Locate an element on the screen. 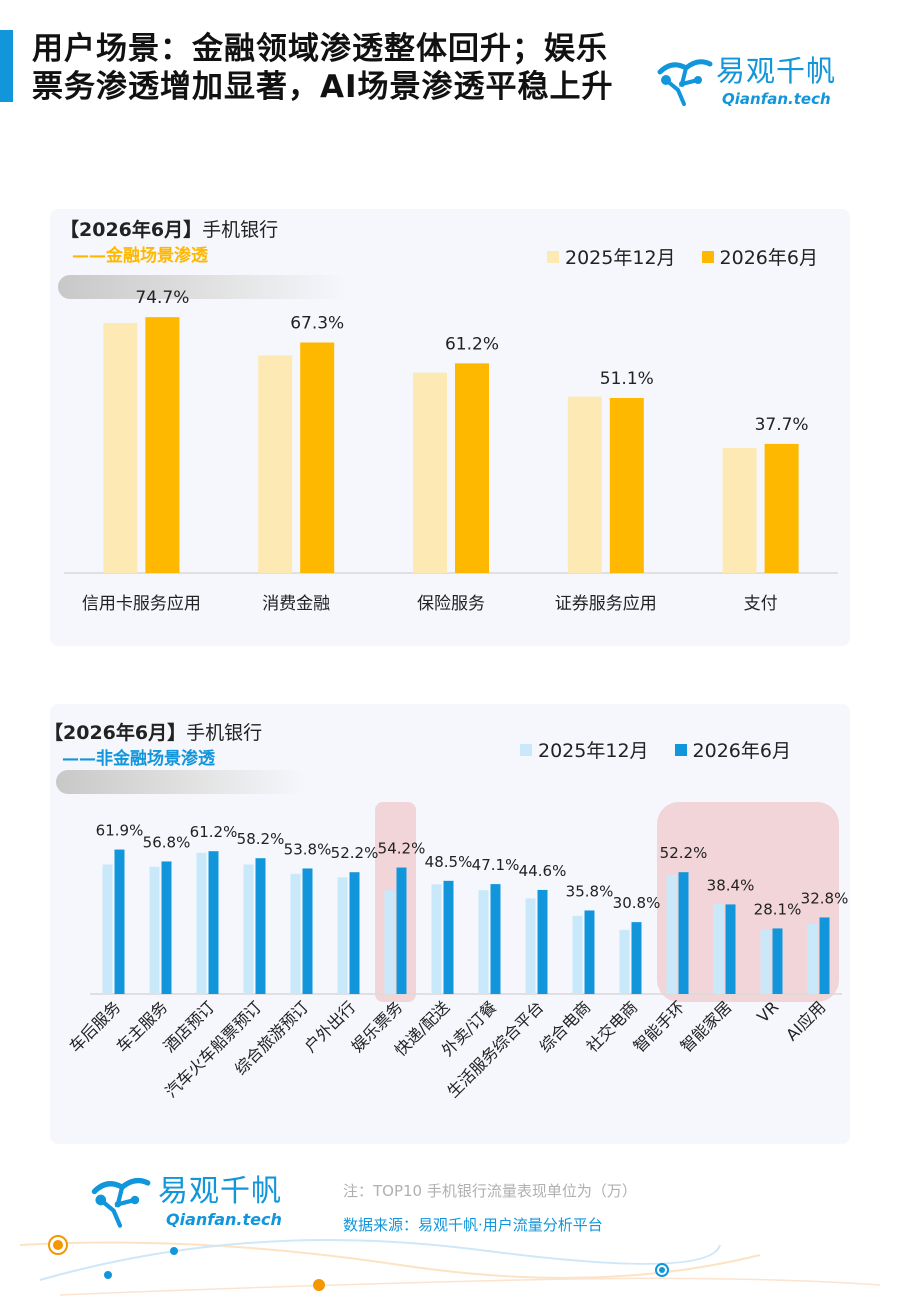 The width and height of the screenshot is (900, 1300). finance-category-label: 信用卡服务应用 is located at coordinates (141, 604).